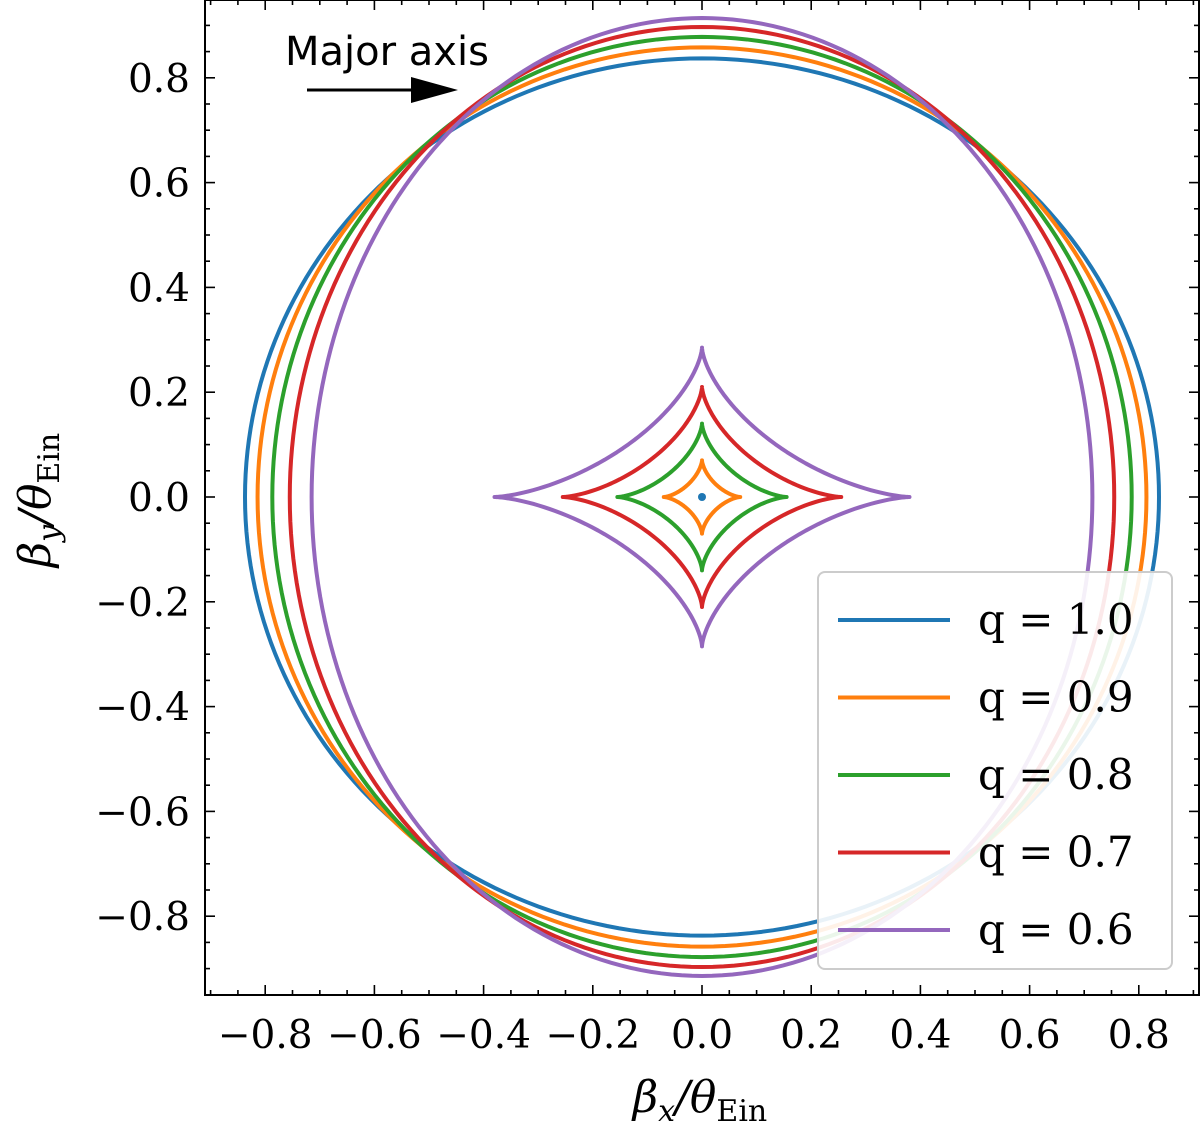 This screenshot has width=1200, height=1134. Describe the element at coordinates (265, 1035) in the screenshot. I see `x-tick-label: −0.8` at that location.